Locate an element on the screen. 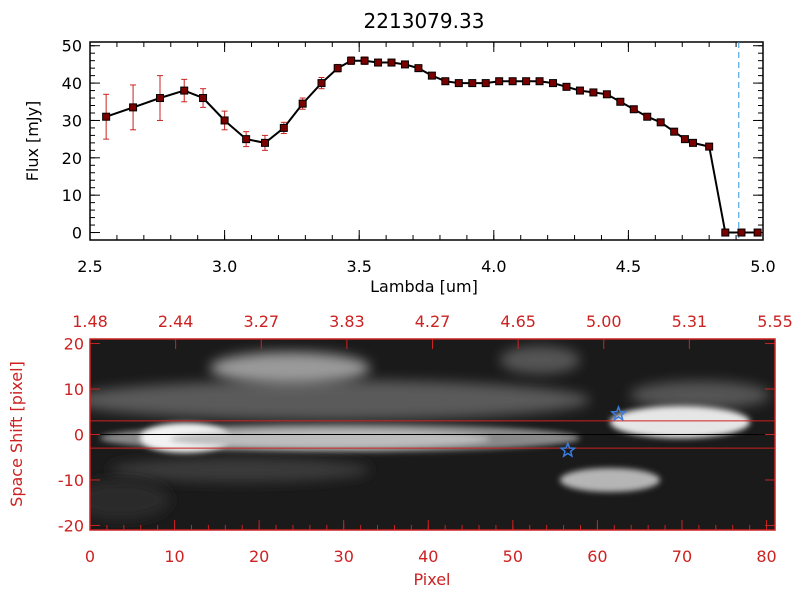 This screenshot has width=800, height=600. y-tick-label: 40 is located at coordinates (72, 83).